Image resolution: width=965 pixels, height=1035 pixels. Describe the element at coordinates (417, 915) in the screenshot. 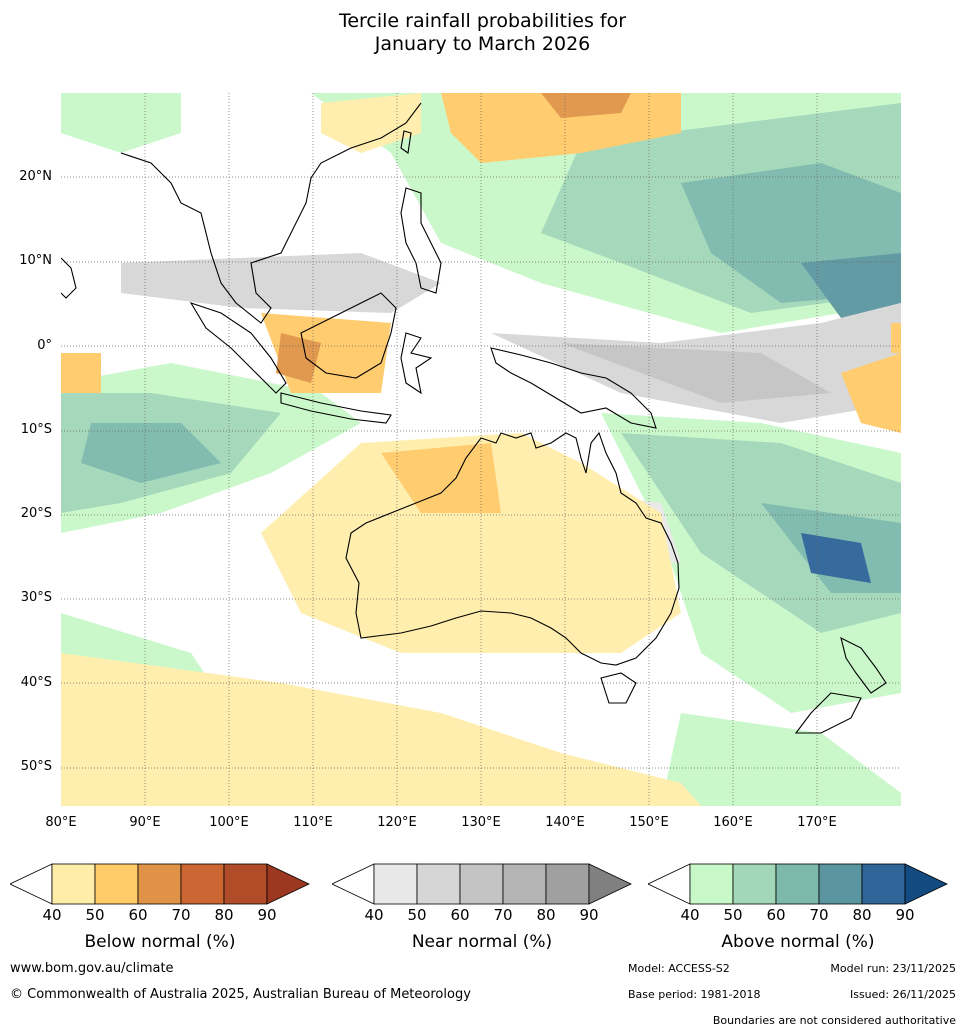

I see `near-tick-50: 50` at that location.